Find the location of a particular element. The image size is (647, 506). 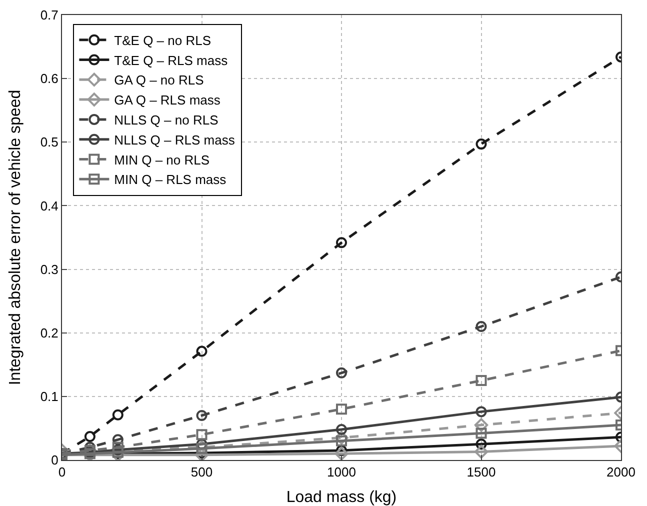

y-tick-label: 0.4 is located at coordinates (49, 206).